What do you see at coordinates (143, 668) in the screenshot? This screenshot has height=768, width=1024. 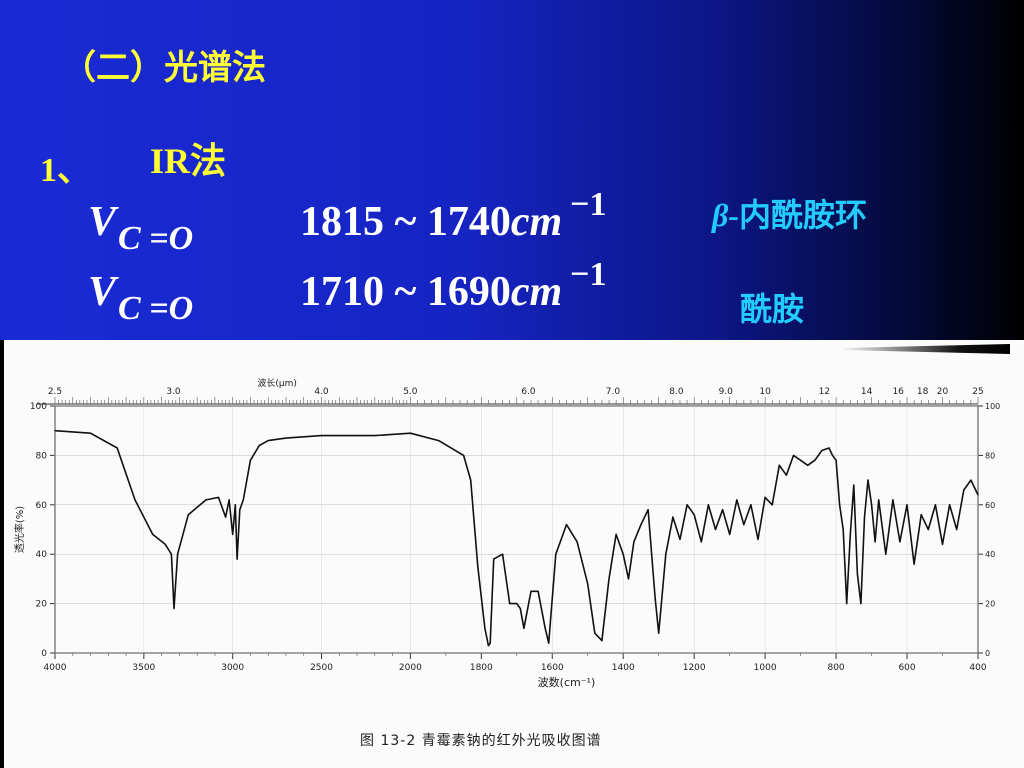 I see `x-tick-label: 3500` at bounding box center [143, 668].